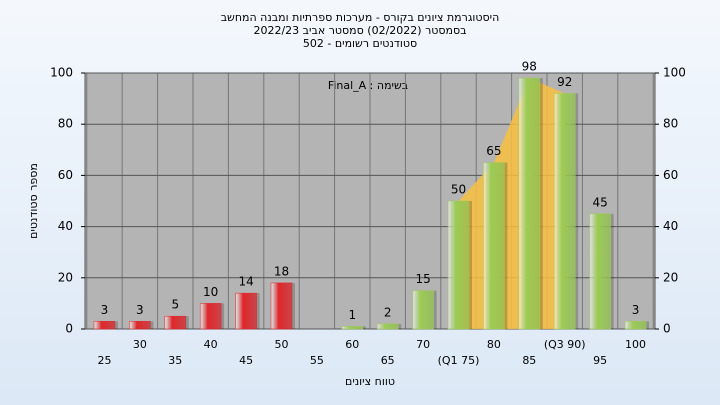  Describe the element at coordinates (65, 124) in the screenshot. I see `y-tick-label: 80` at that location.